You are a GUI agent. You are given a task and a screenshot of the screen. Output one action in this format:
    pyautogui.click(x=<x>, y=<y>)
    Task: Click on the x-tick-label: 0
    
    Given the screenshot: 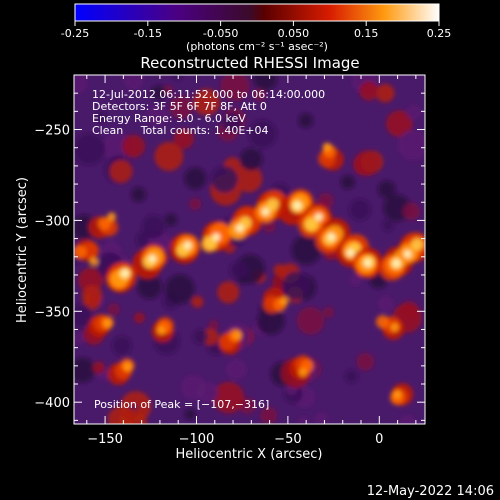 What is the action you would take?
    pyautogui.click(x=379, y=439)
    